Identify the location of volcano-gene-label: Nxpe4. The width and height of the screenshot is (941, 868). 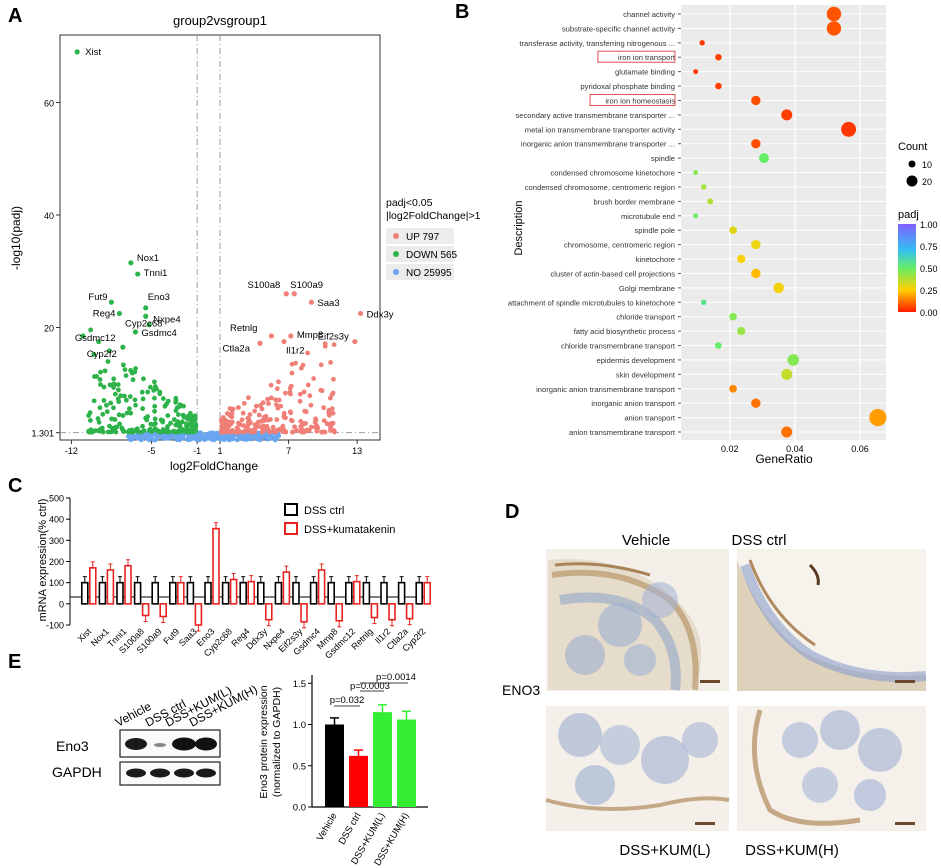
(166, 320).